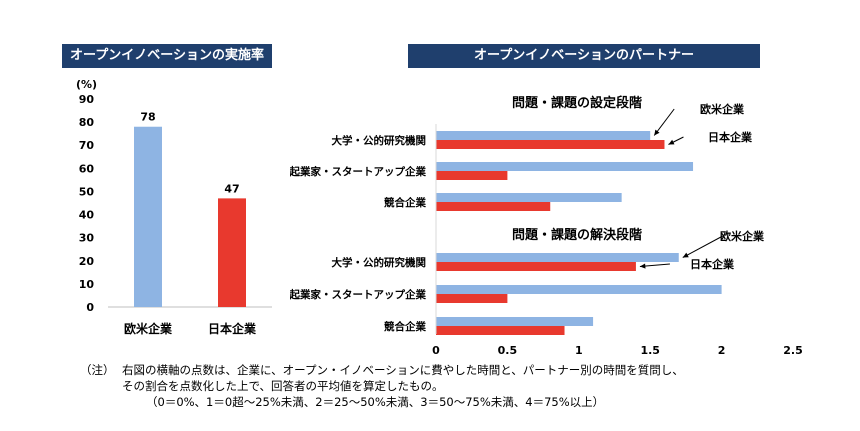 The image size is (860, 431). What do you see at coordinates (87, 191) in the screenshot?
I see `y-tick-label: 50` at bounding box center [87, 191].